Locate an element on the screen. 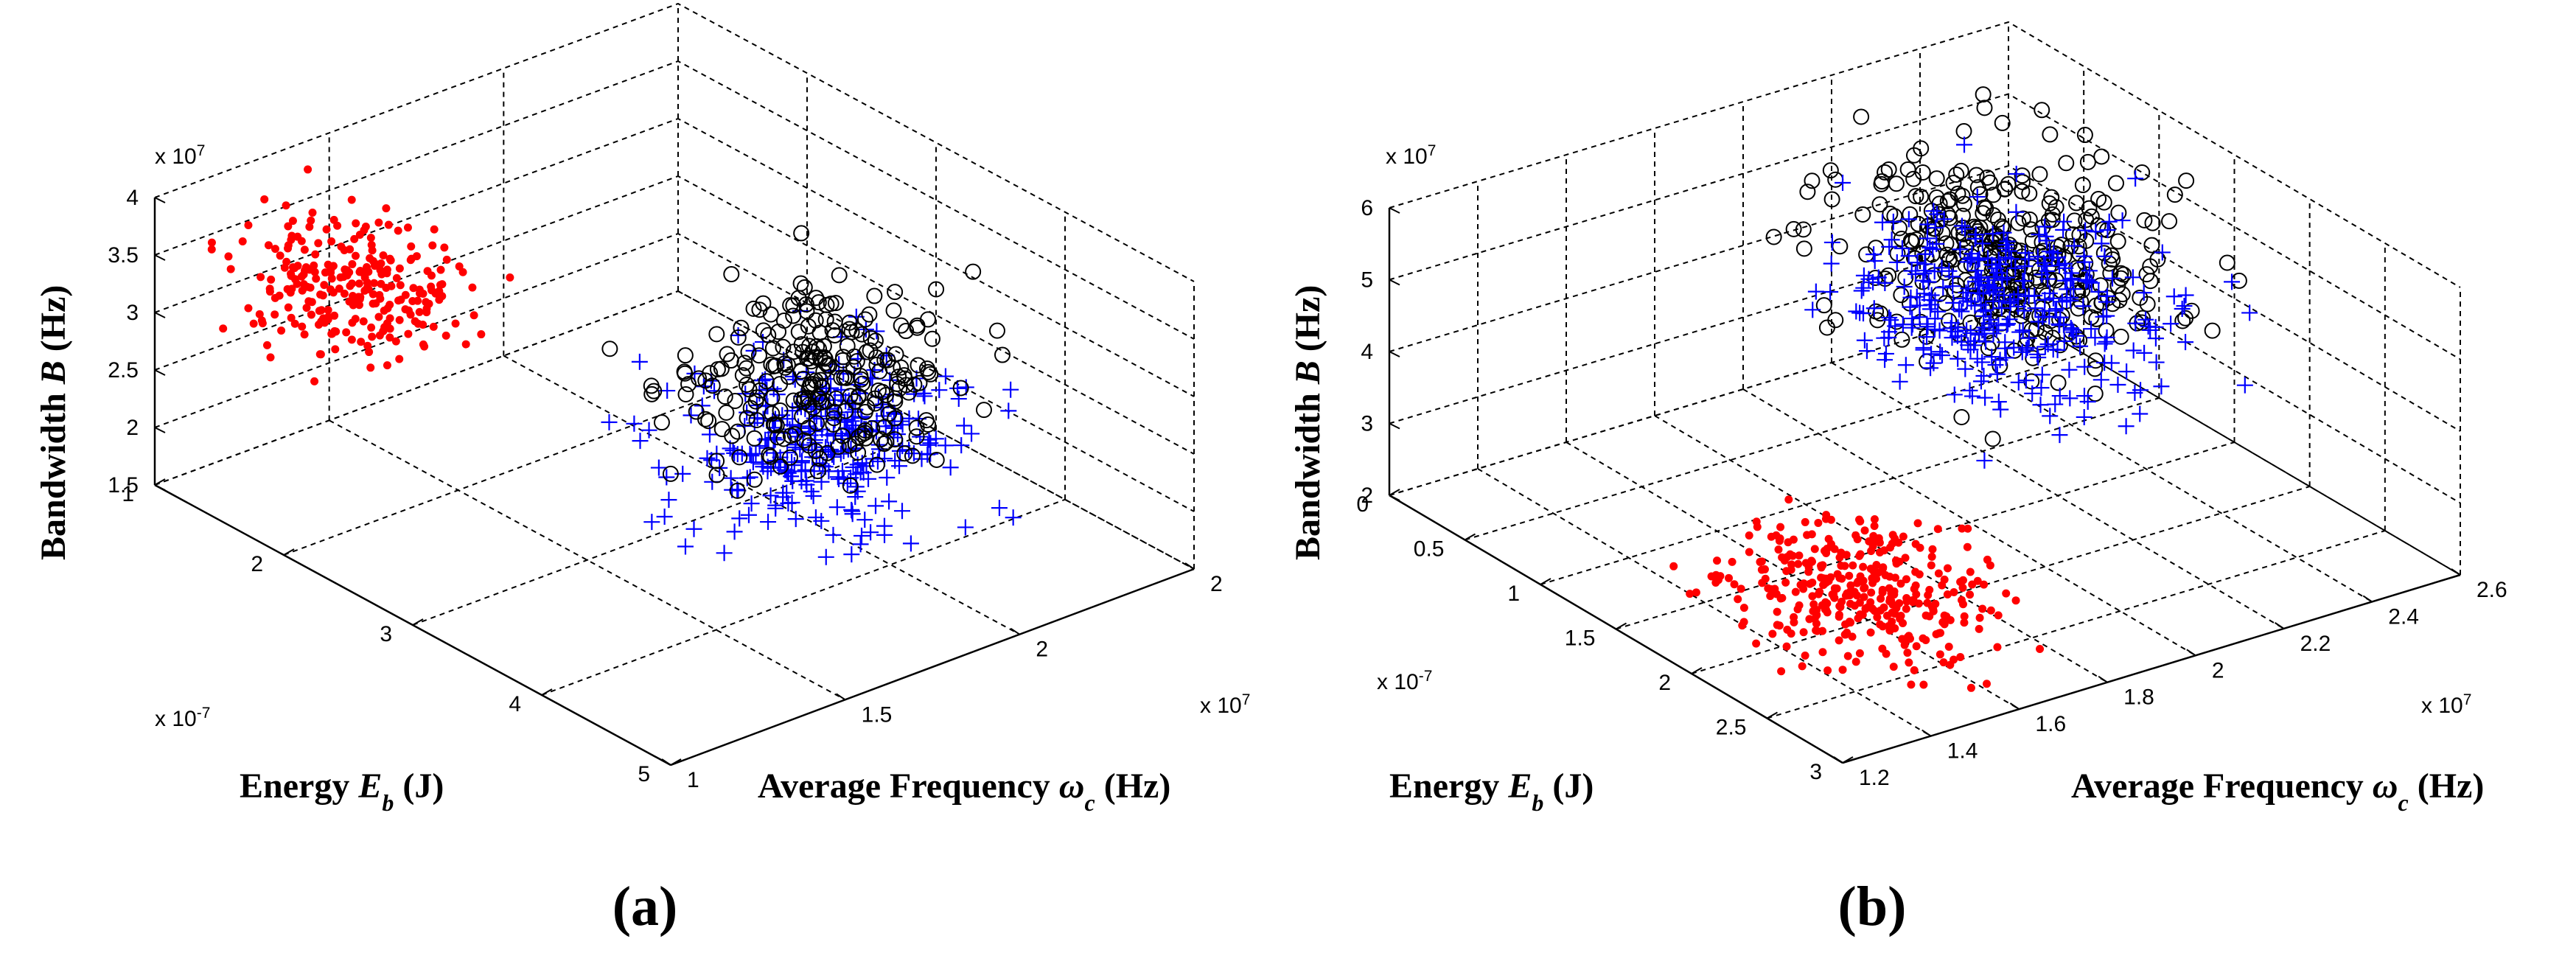  y-tick-label: 5 is located at coordinates (644, 774).